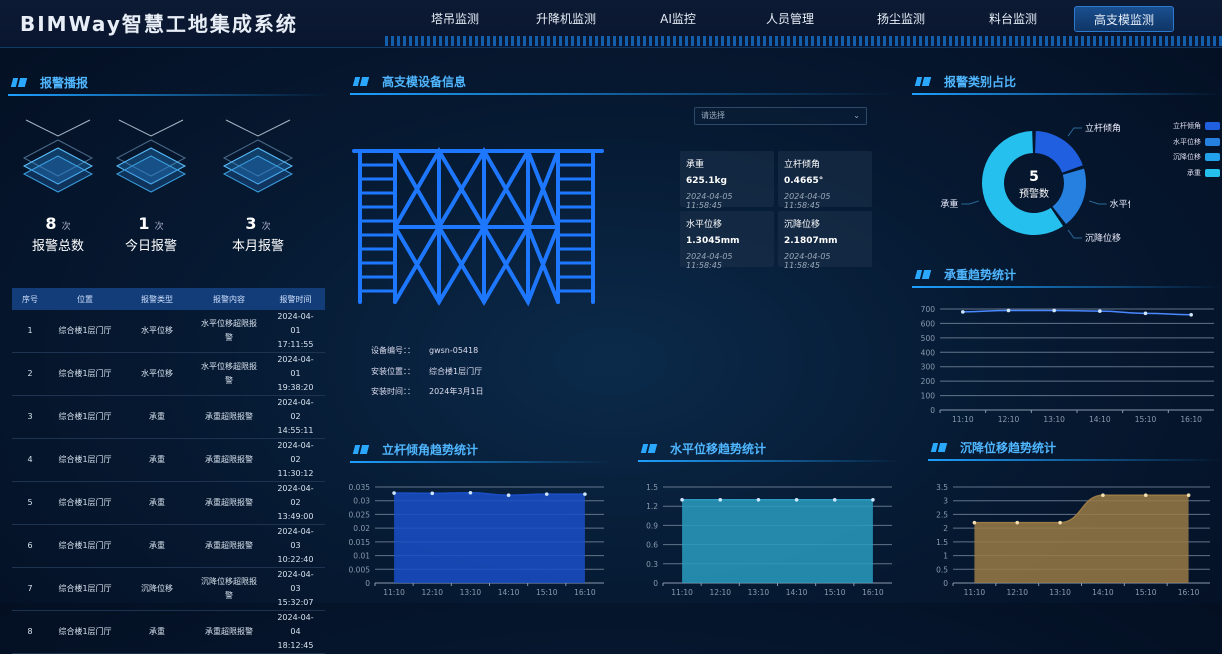 The height and width of the screenshot is (654, 1222). Describe the element at coordinates (60, 181) in the screenshot. I see `alarm-stat: 8 次报警总数` at that location.